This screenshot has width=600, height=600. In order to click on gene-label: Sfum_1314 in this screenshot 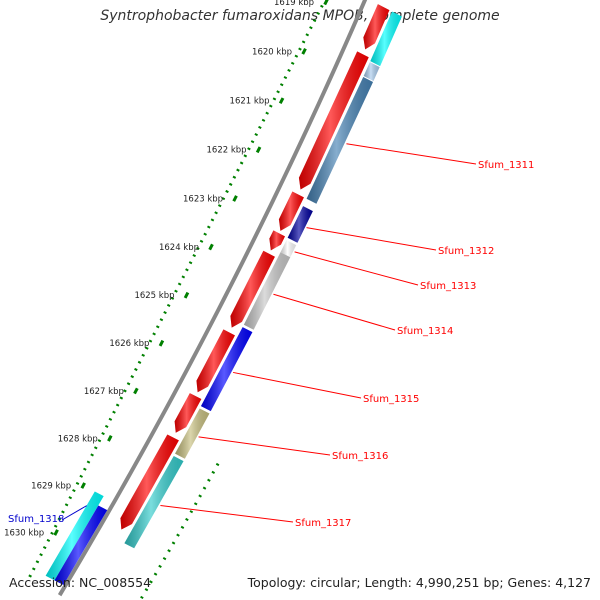, I will do `click(425, 331)`.